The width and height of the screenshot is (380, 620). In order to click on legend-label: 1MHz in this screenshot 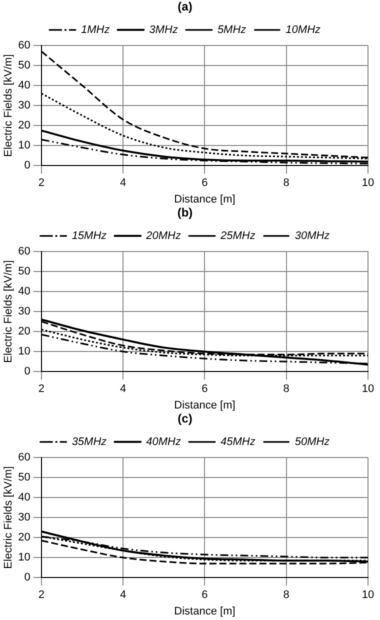, I will do `click(95, 30)`.